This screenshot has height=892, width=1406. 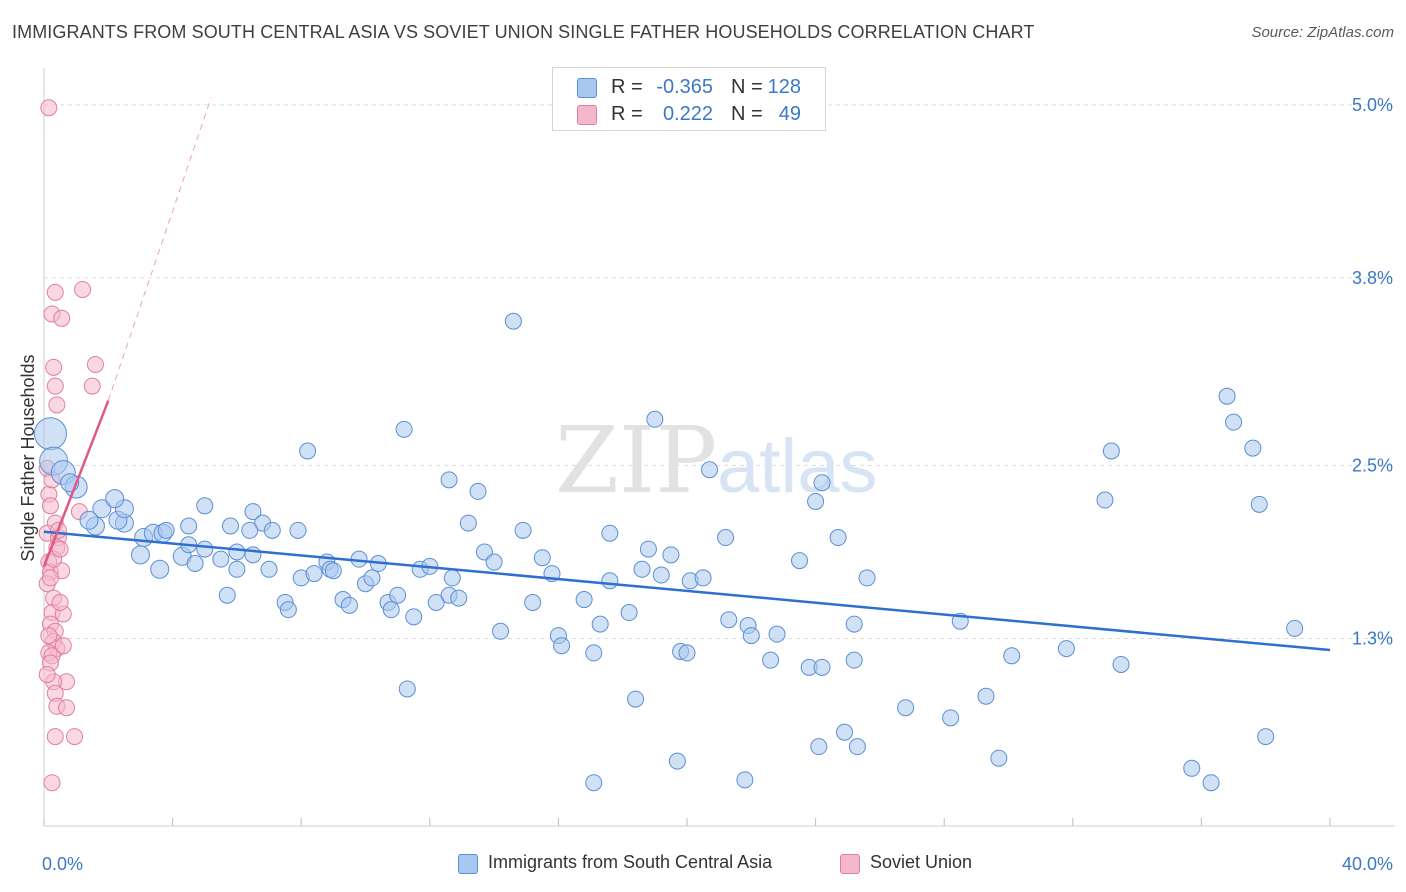 I want to click on legend-n-value: 128, so click(x=784, y=87).